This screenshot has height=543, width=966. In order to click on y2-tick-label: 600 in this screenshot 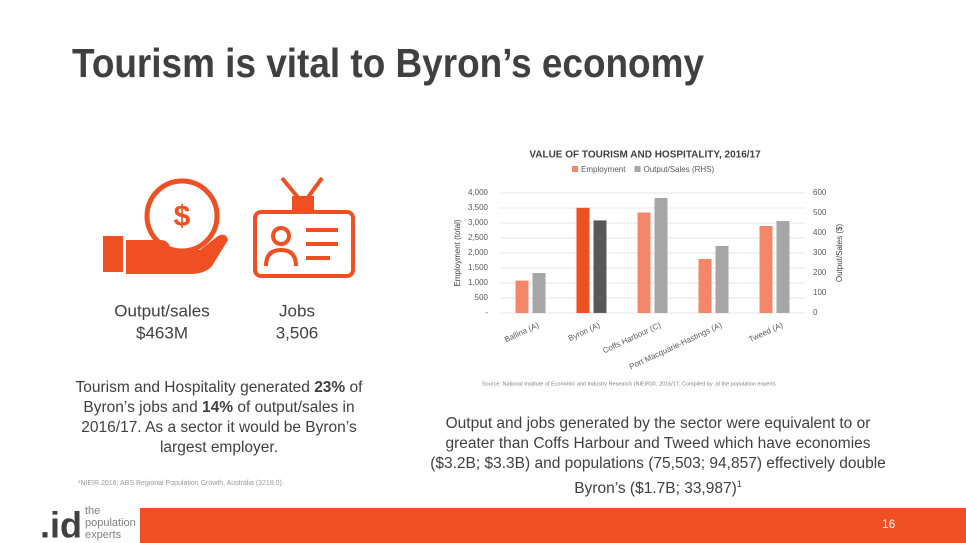, I will do `click(820, 192)`.